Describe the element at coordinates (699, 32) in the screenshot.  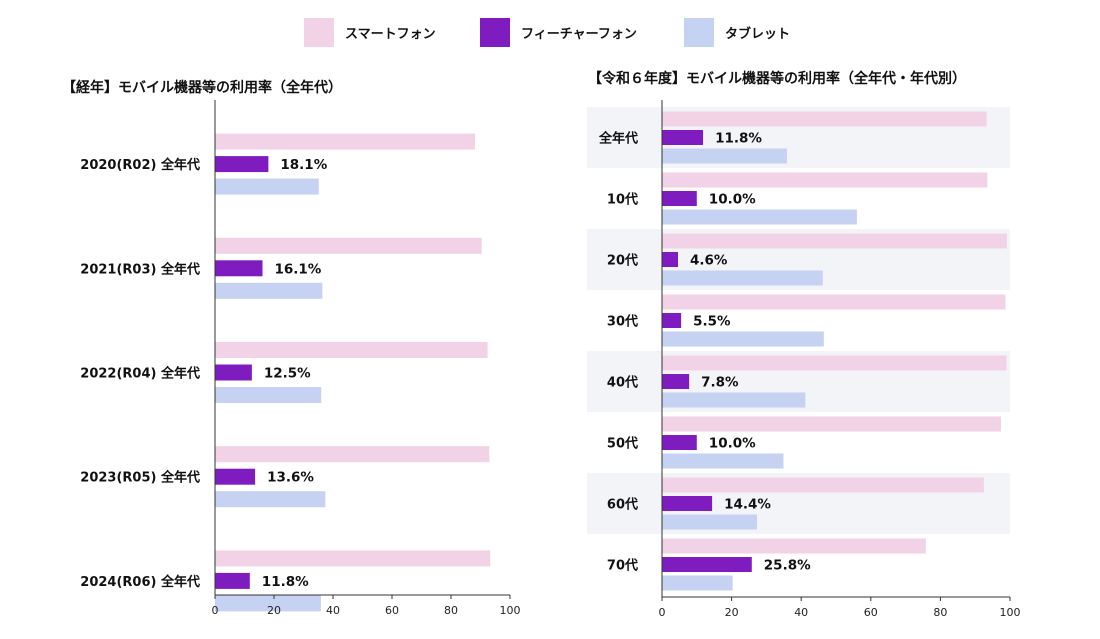
I see `legend-swatch-tablet` at that location.